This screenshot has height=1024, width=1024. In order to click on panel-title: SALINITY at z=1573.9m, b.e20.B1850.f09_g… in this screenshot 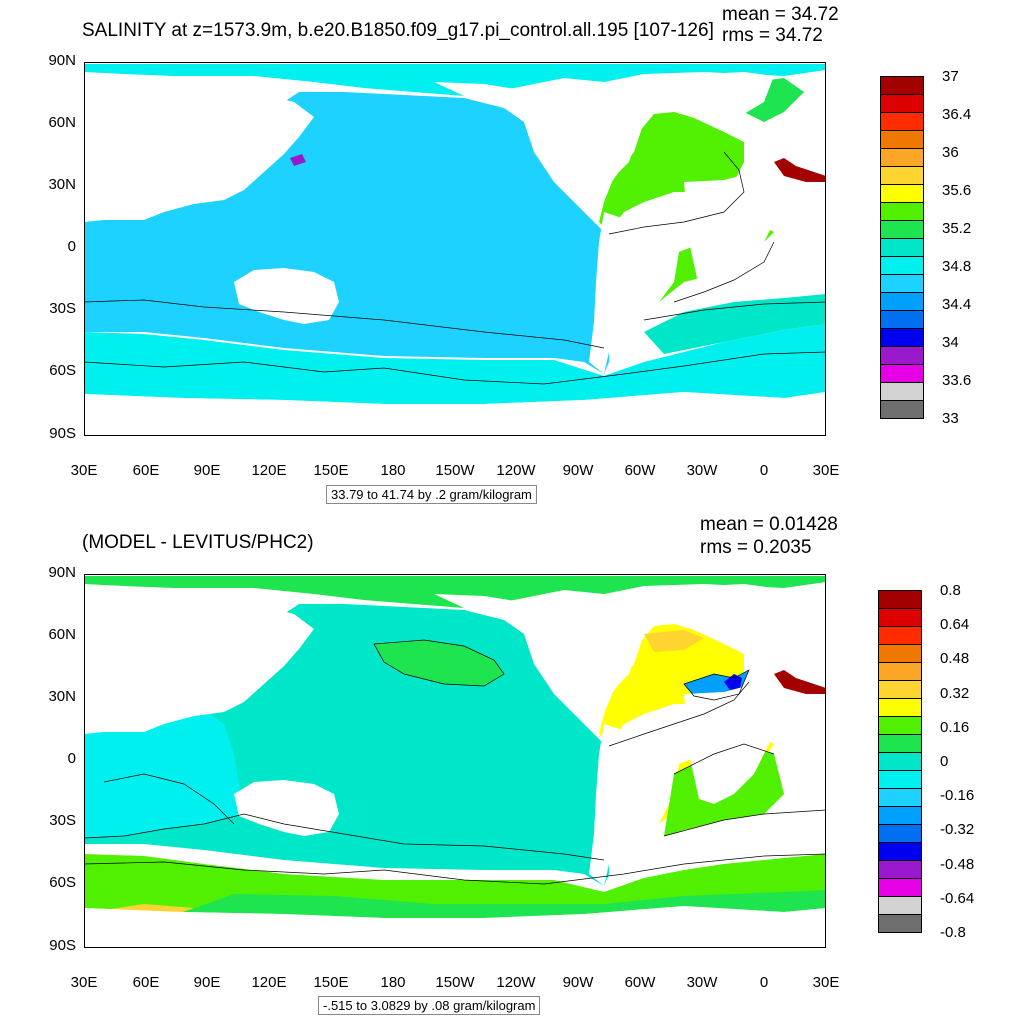, I will do `click(398, 30)`.